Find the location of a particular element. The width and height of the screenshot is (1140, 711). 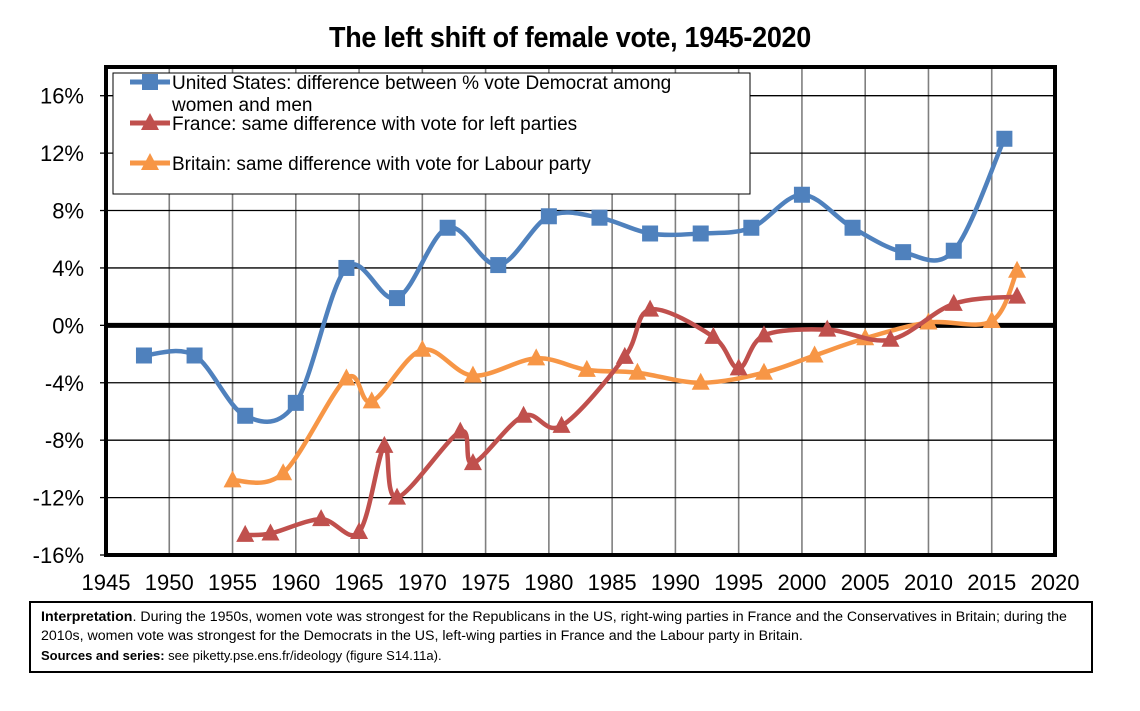

x-tick-label: 1995 is located at coordinates (738, 582).